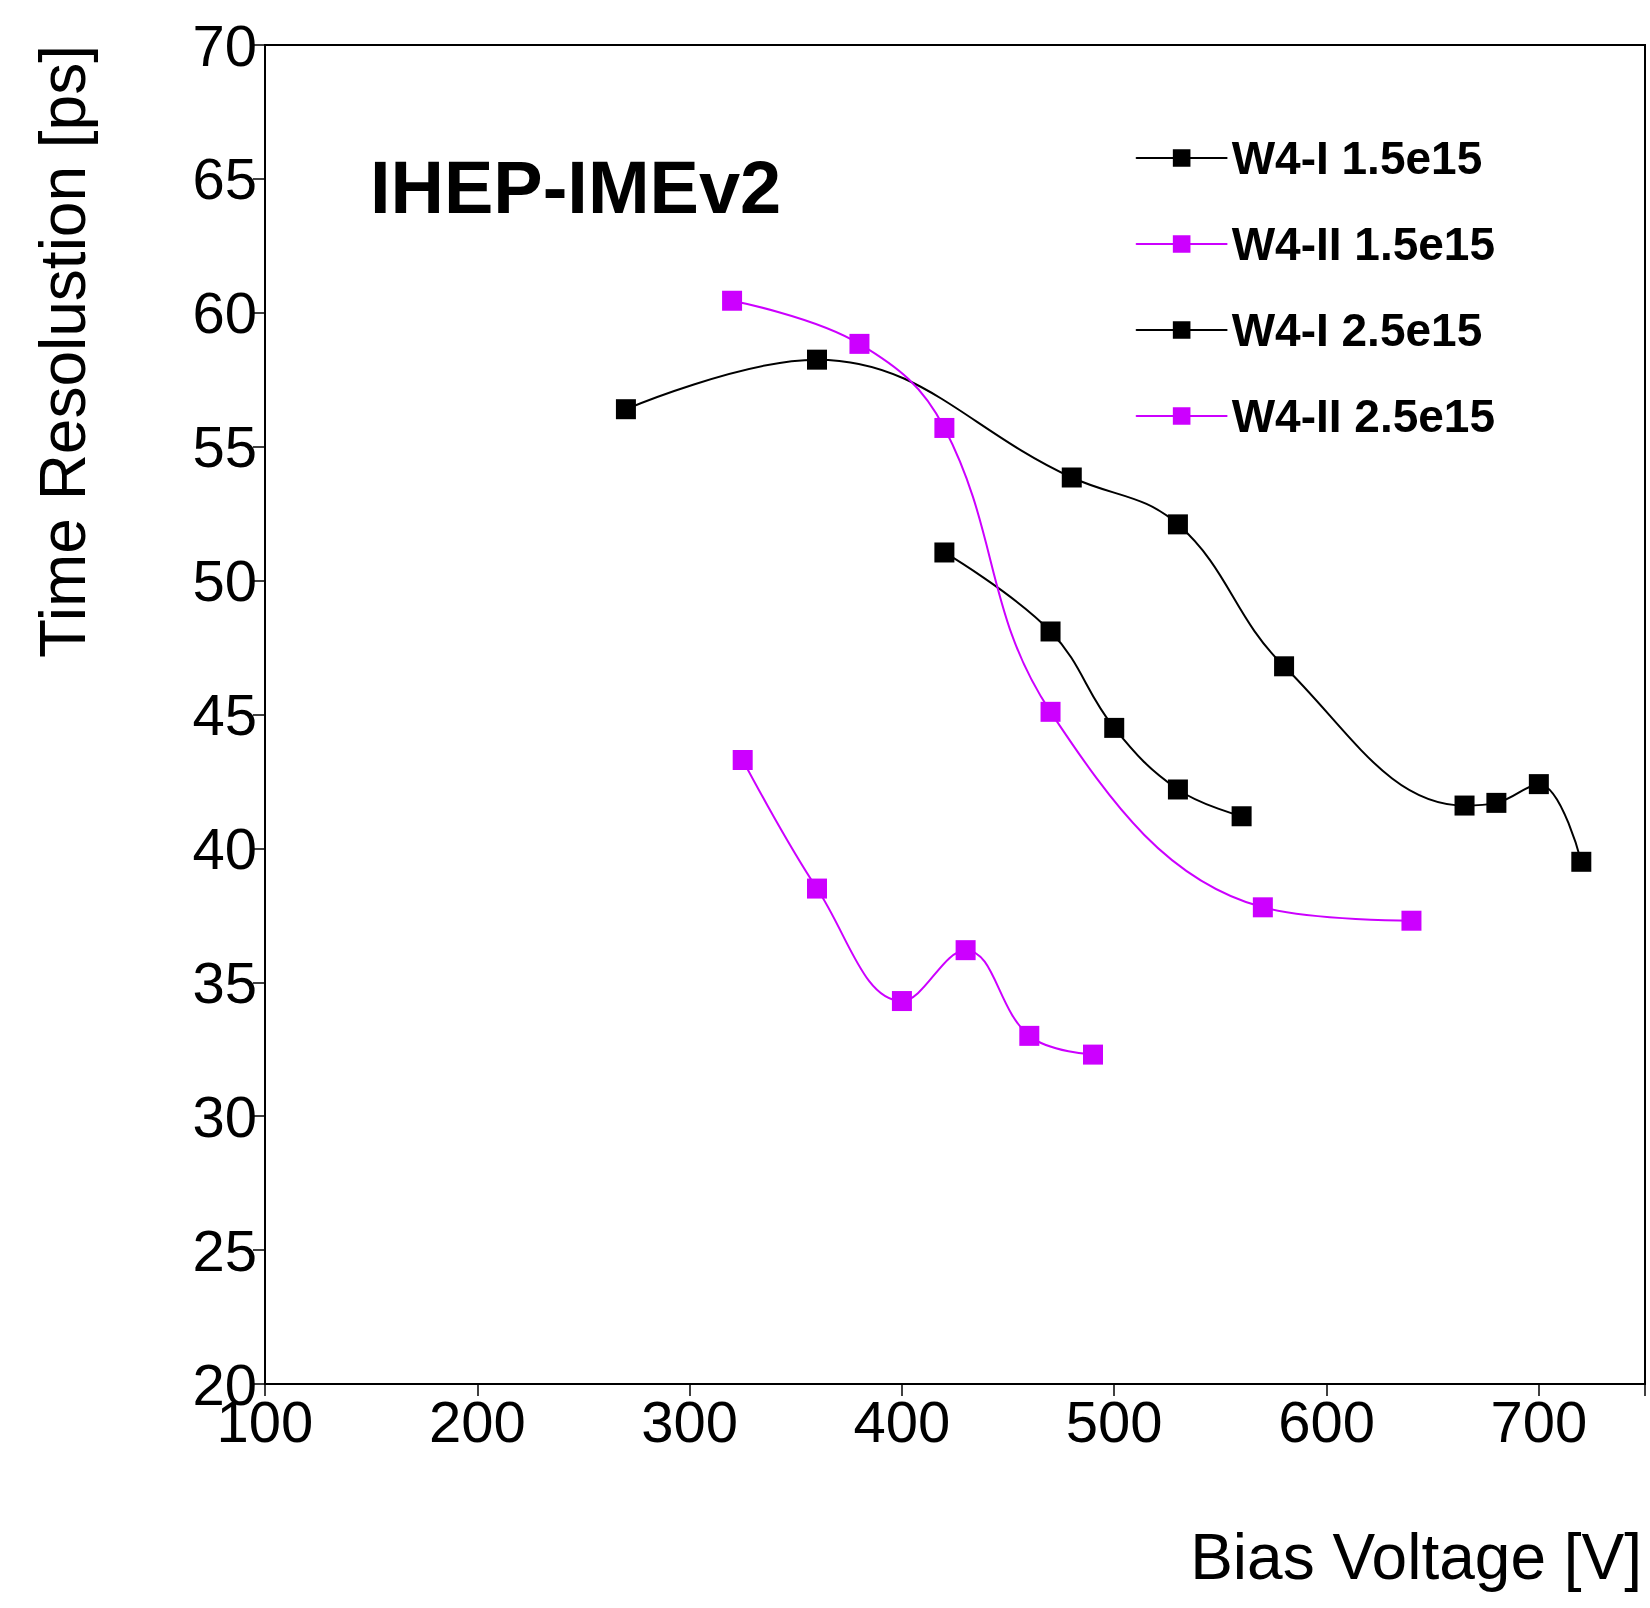 This screenshot has width=1650, height=1608. What do you see at coordinates (224, 447) in the screenshot?
I see `y-tick-label: 55` at bounding box center [224, 447].